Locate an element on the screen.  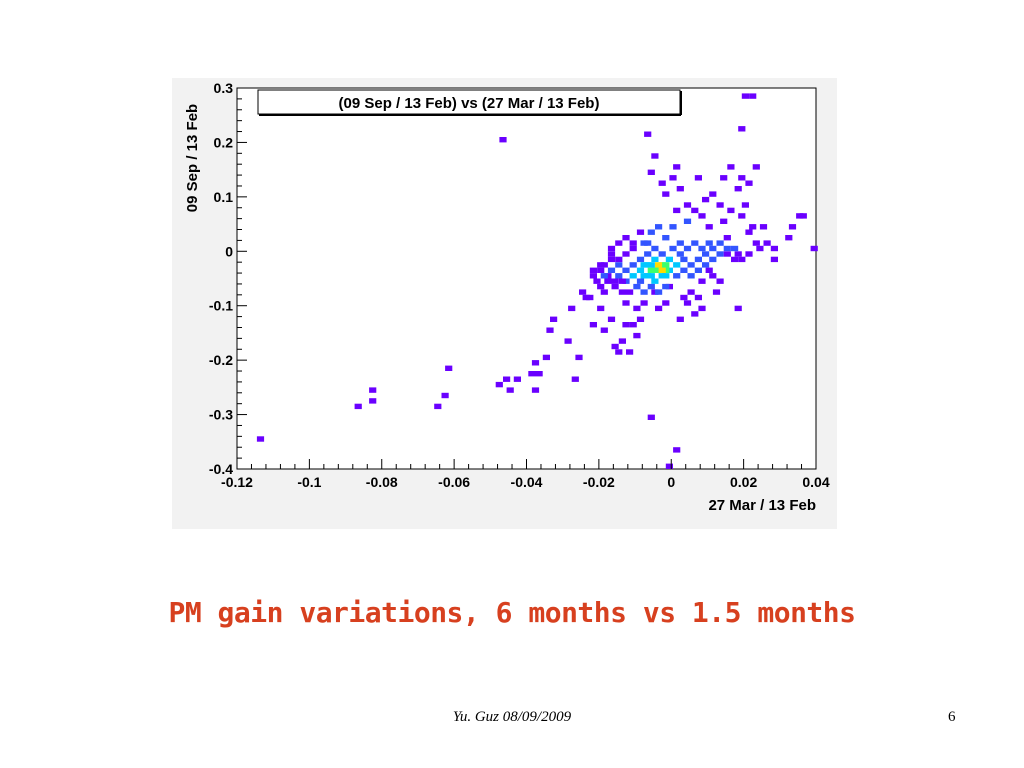
x-tick-label: 0.02 is located at coordinates (743, 482).